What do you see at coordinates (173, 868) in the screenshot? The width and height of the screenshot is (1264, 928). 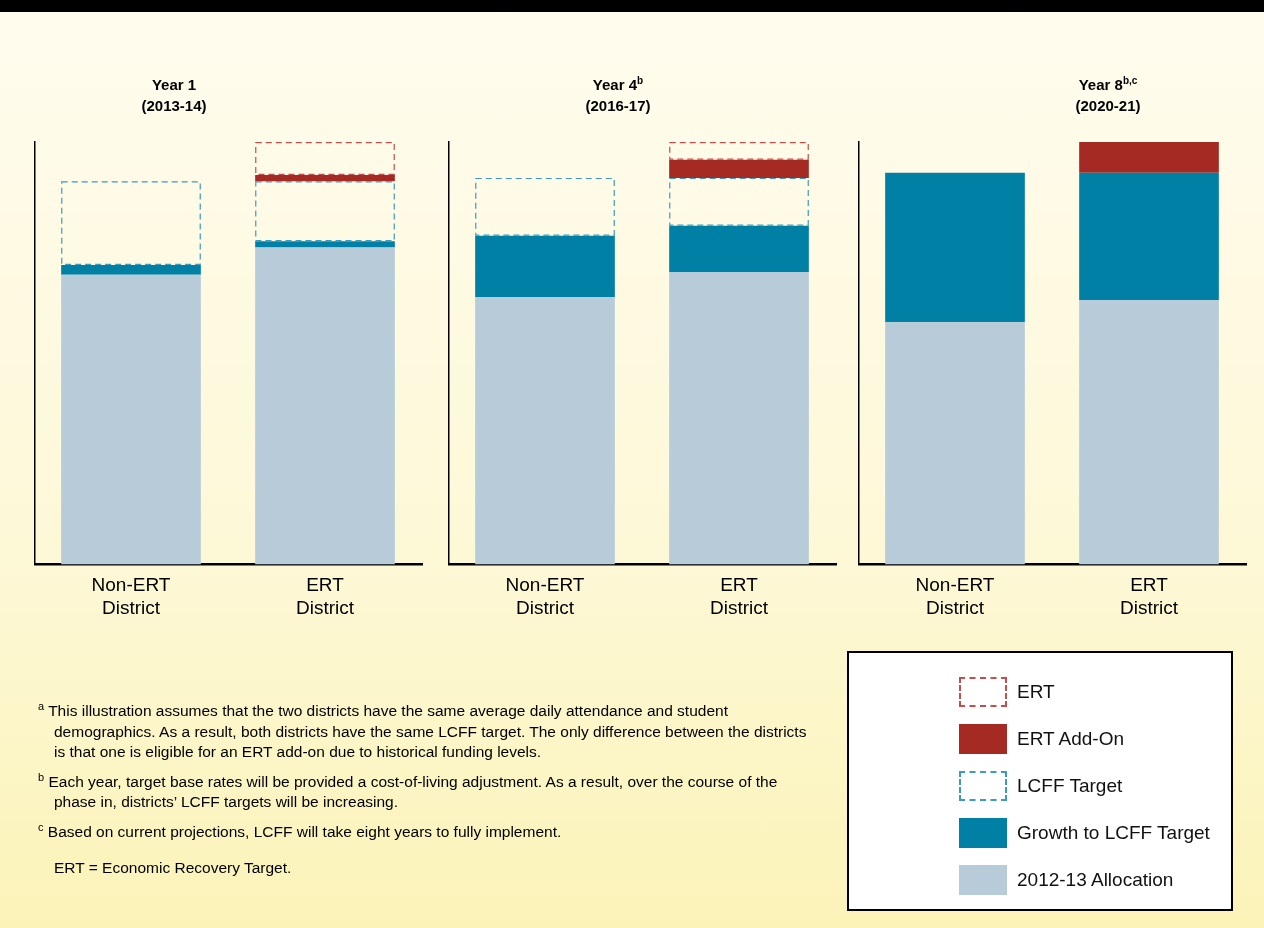 I see `text: ERT = Economic Recovery Target.` at bounding box center [173, 868].